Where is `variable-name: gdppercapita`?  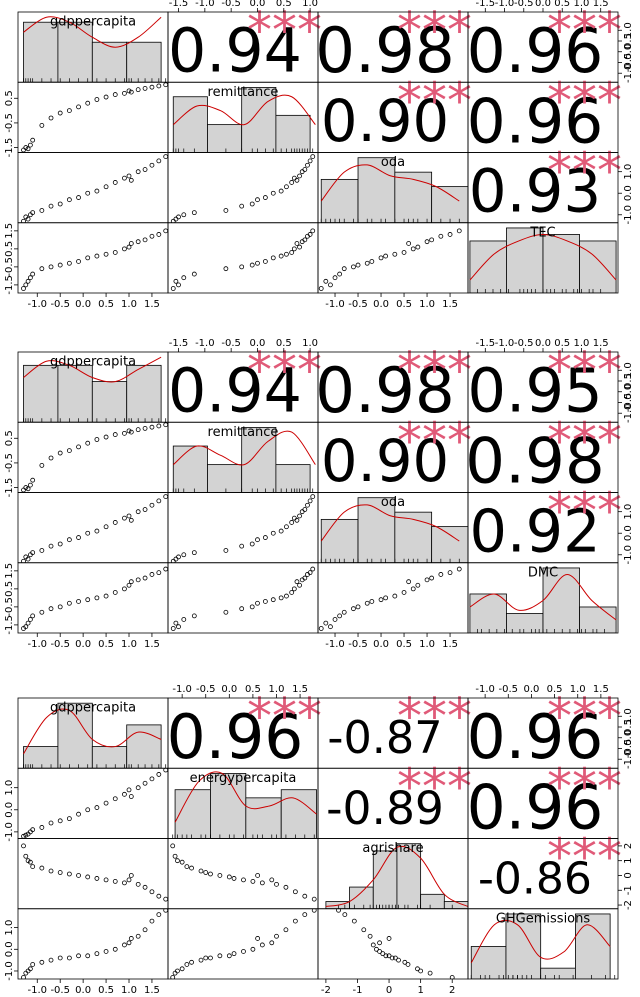
variable-name: gdppercapita is located at coordinates (93, 362).